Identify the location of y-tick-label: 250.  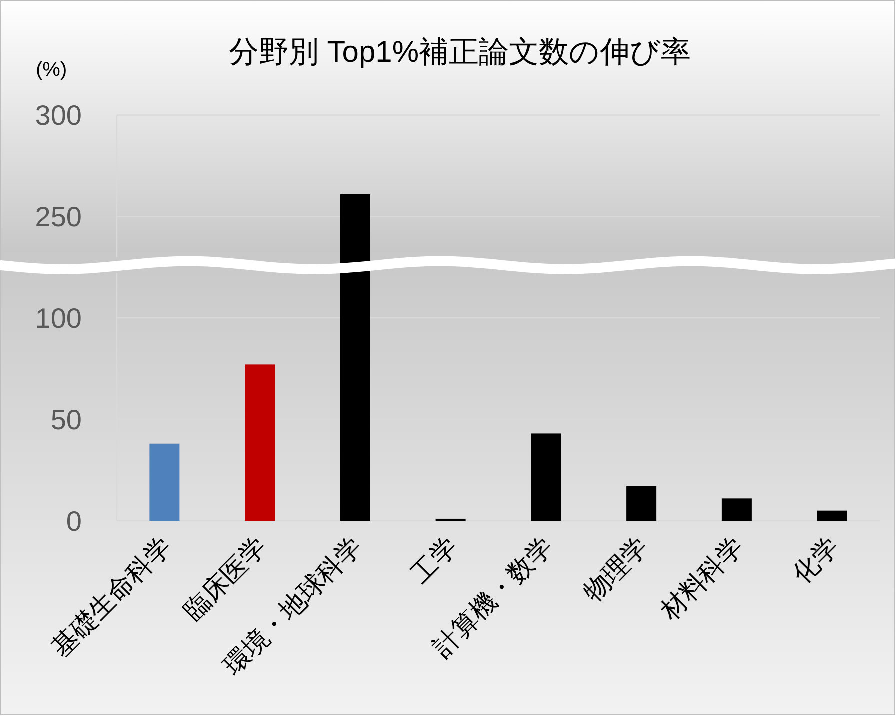
(58, 217).